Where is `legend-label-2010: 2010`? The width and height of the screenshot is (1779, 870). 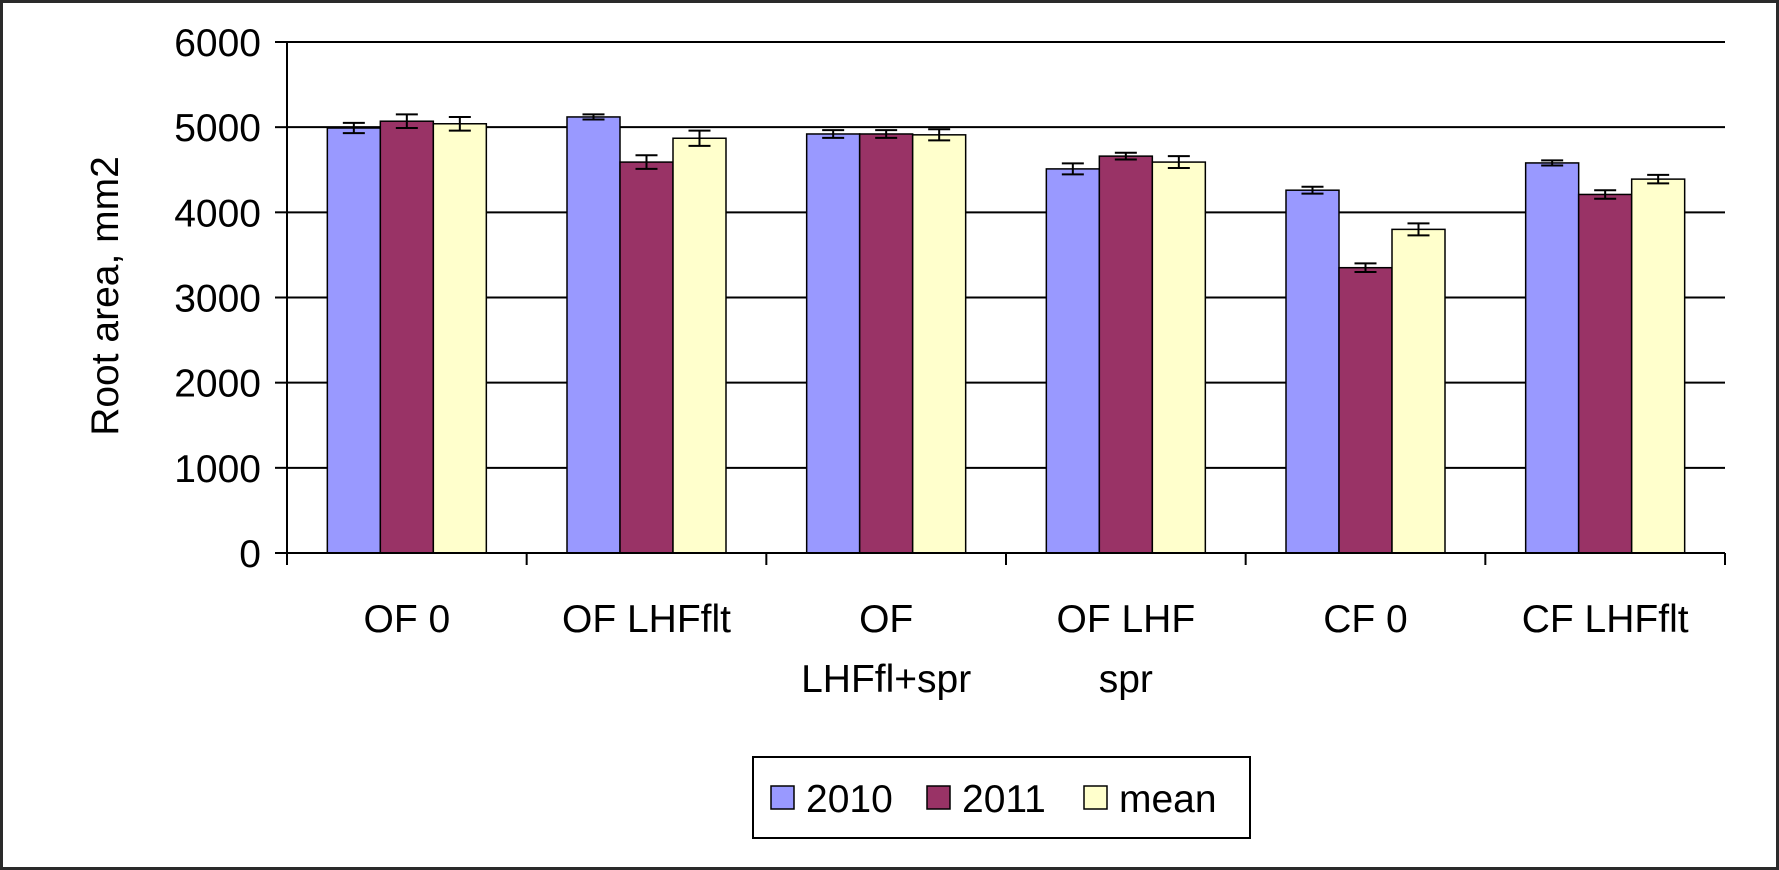
legend-label-2010: 2010 is located at coordinates (849, 799).